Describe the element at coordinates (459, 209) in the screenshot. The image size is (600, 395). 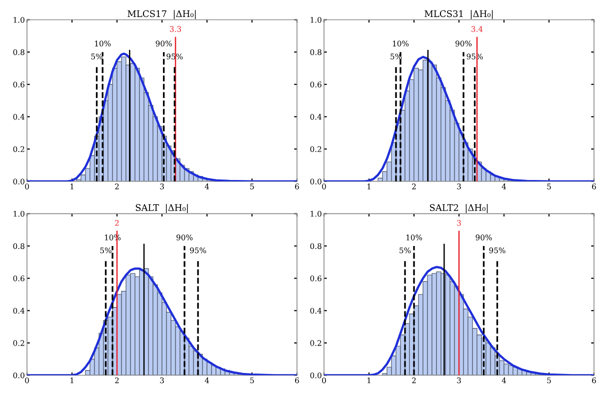
I see `chart-title: SALT2 |ΔH₀|` at that location.